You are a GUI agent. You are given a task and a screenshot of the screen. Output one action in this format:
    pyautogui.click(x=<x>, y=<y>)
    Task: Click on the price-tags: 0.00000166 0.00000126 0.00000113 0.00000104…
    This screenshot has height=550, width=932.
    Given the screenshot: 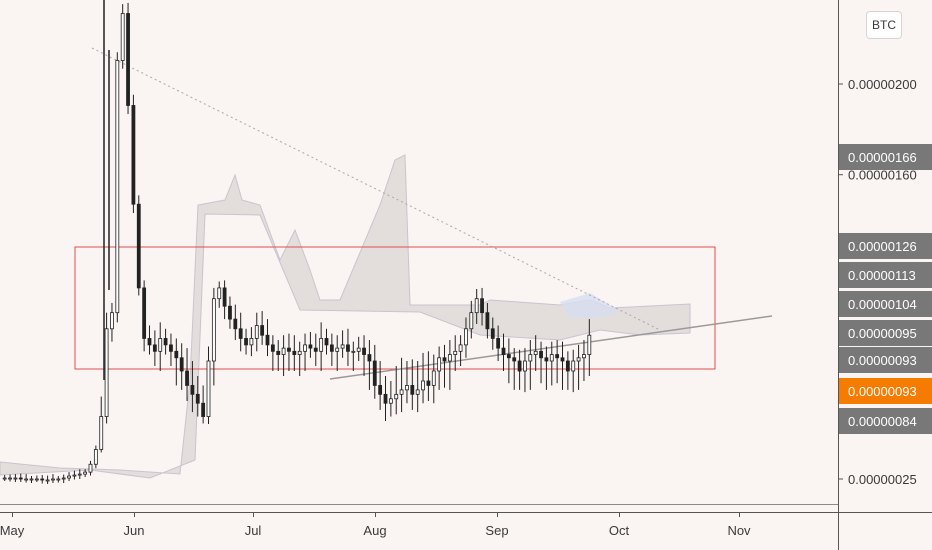 What is the action you would take?
    pyautogui.click(x=885, y=289)
    